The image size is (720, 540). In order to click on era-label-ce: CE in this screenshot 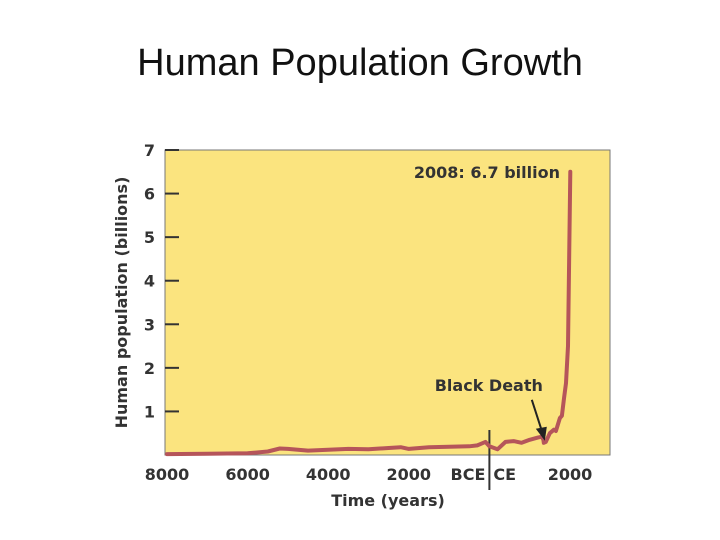, I will do `click(504, 474)`.